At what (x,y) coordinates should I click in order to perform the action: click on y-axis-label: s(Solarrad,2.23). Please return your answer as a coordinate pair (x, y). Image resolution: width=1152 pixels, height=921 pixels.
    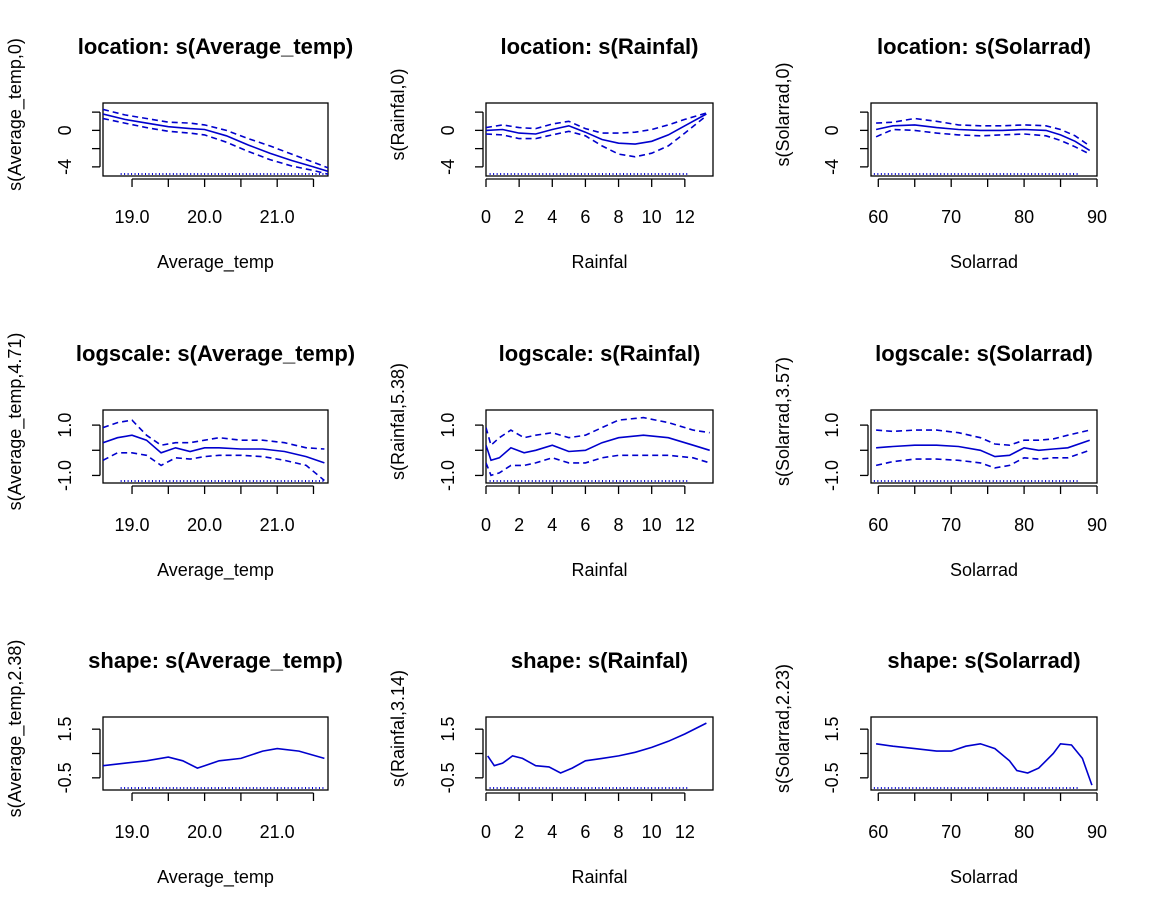
    Looking at the image, I should click on (783, 728).